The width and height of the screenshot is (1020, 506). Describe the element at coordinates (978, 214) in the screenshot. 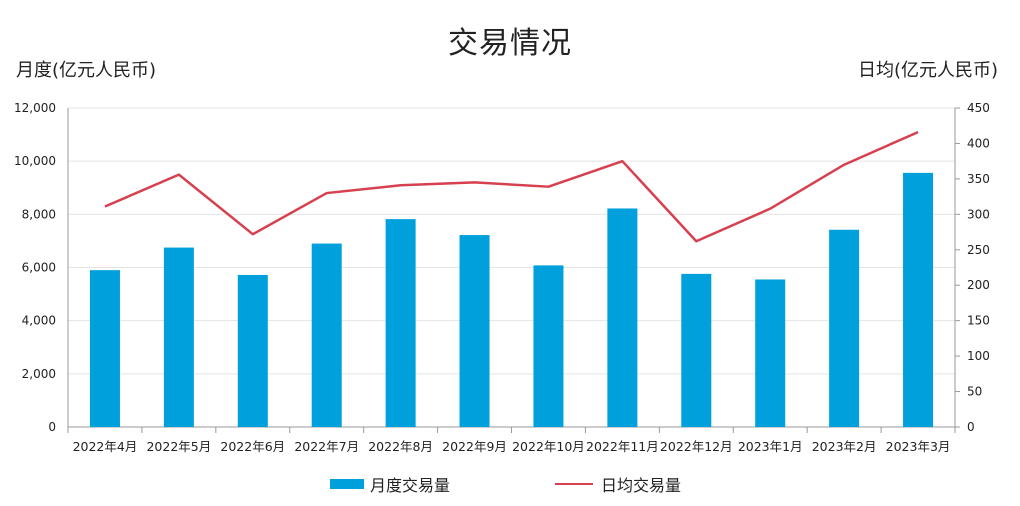

I see `y2-tick-label: 300` at that location.